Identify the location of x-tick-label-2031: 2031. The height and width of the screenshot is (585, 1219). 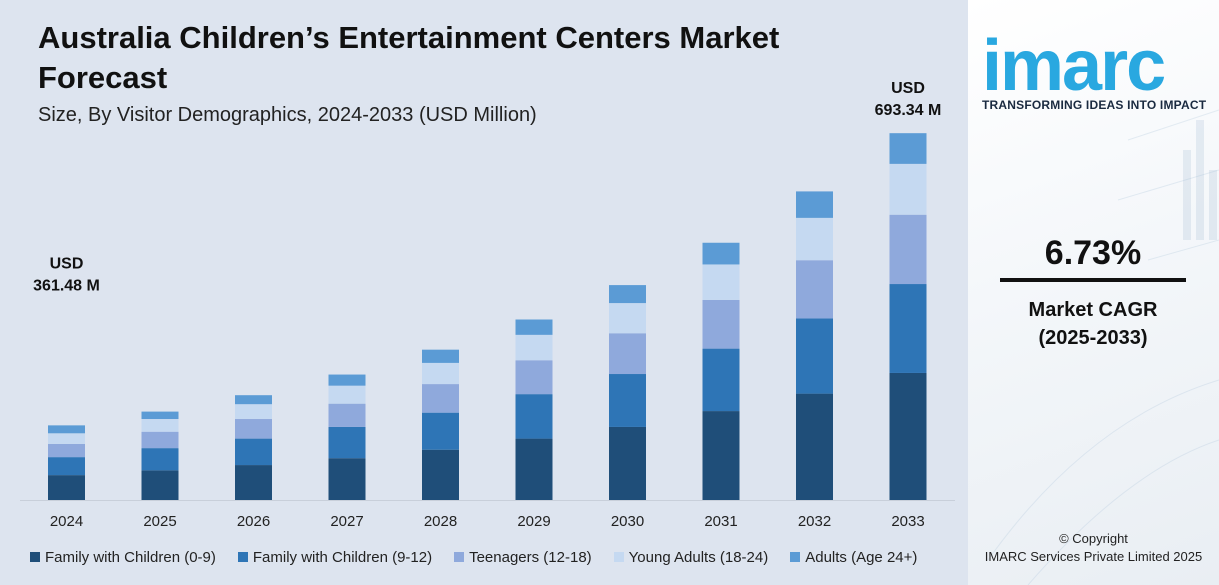
(720, 521).